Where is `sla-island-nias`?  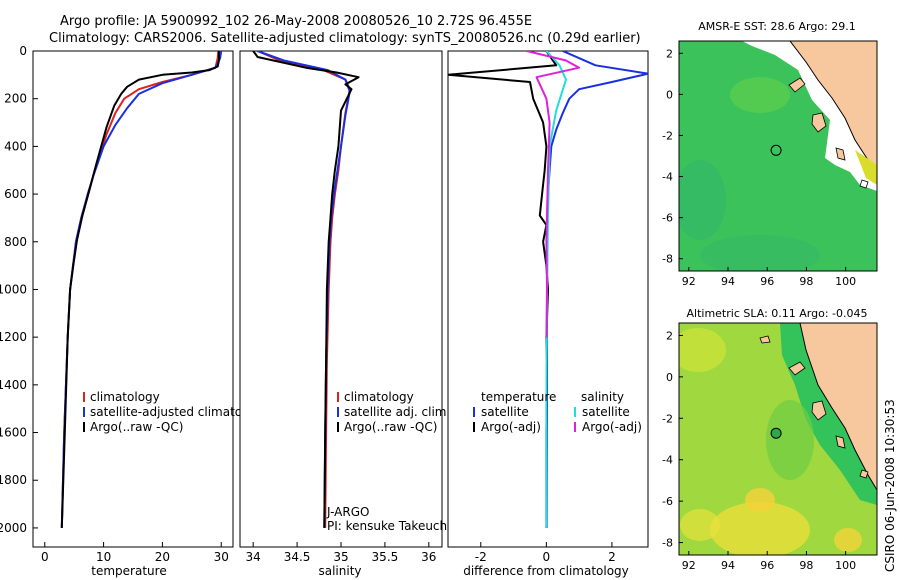
sla-island-nias is located at coordinates (819, 410).